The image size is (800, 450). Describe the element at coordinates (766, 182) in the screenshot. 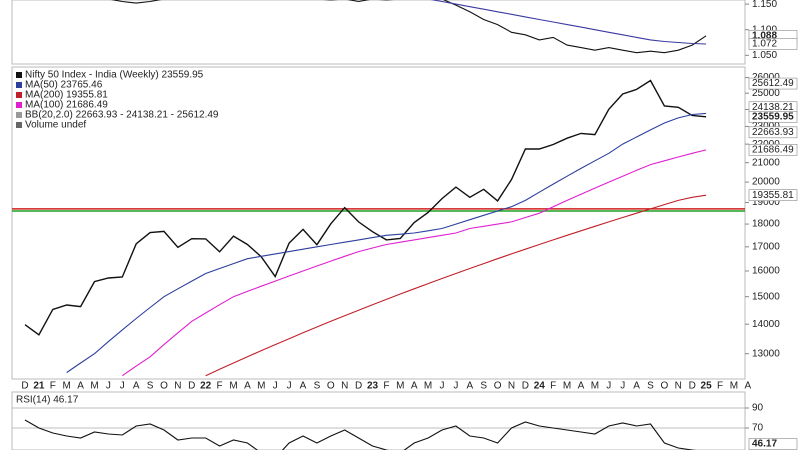

I see `y-tick-label: 20000` at that location.